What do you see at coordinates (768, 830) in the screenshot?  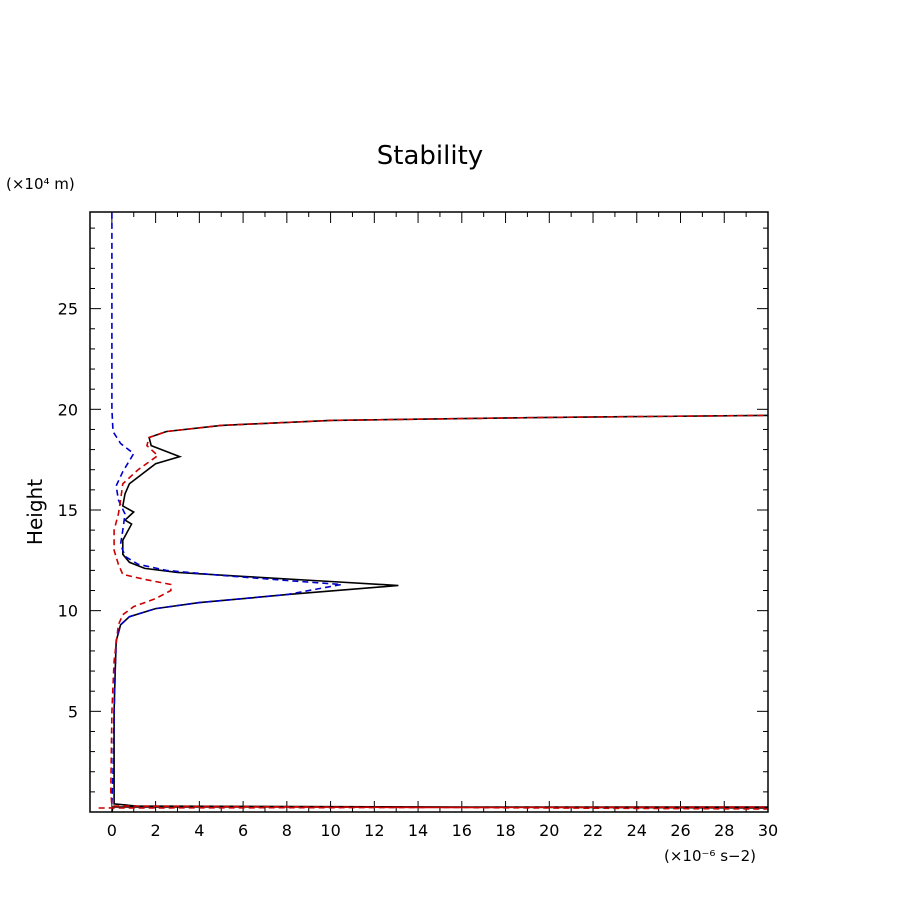 I see `x-tick-label: 30` at bounding box center [768, 830].